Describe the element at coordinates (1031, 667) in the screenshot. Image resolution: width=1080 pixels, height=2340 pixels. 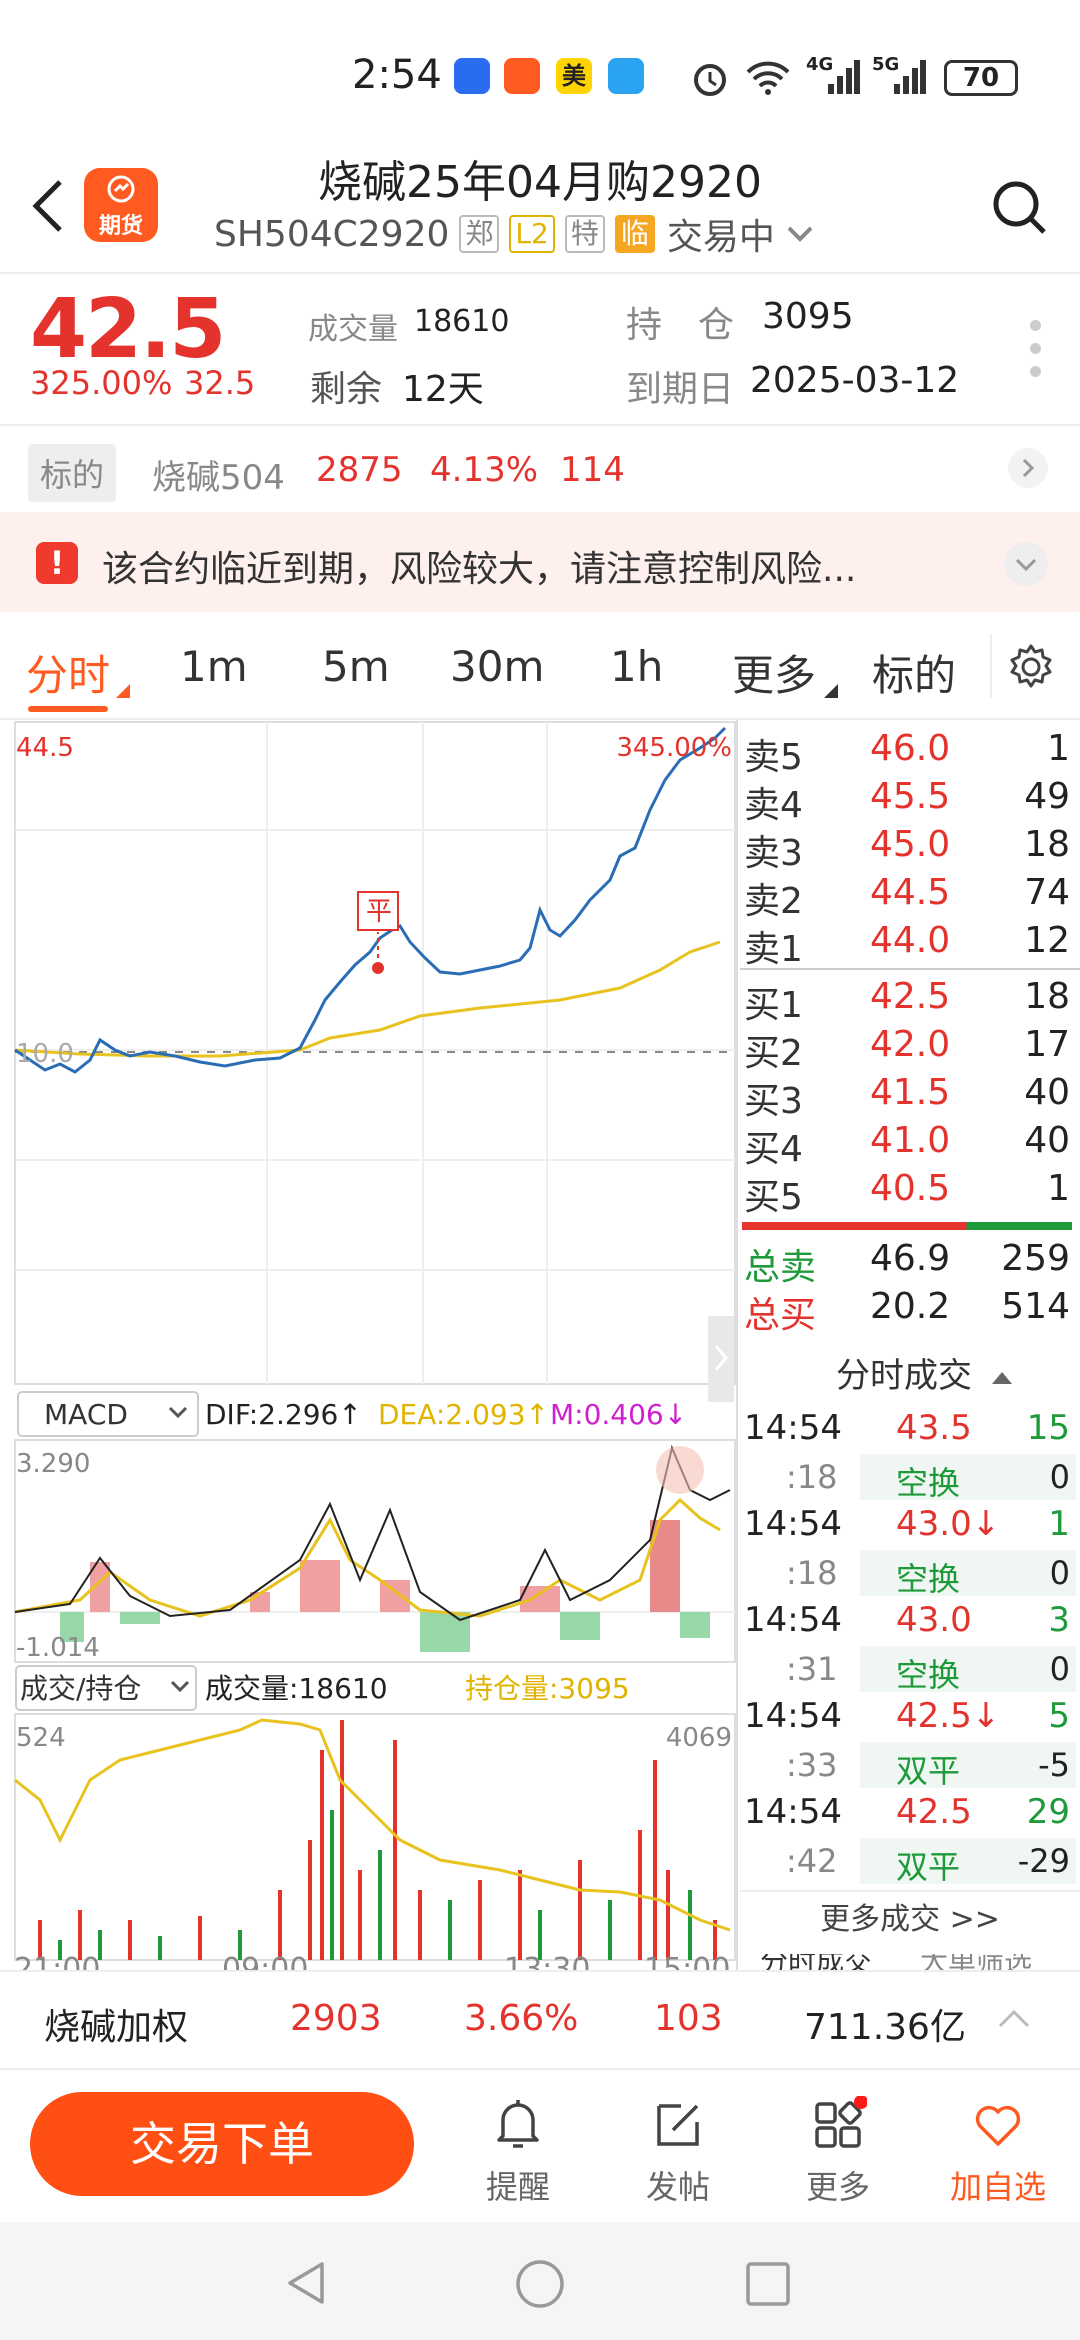
I see `gear-icon` at that location.